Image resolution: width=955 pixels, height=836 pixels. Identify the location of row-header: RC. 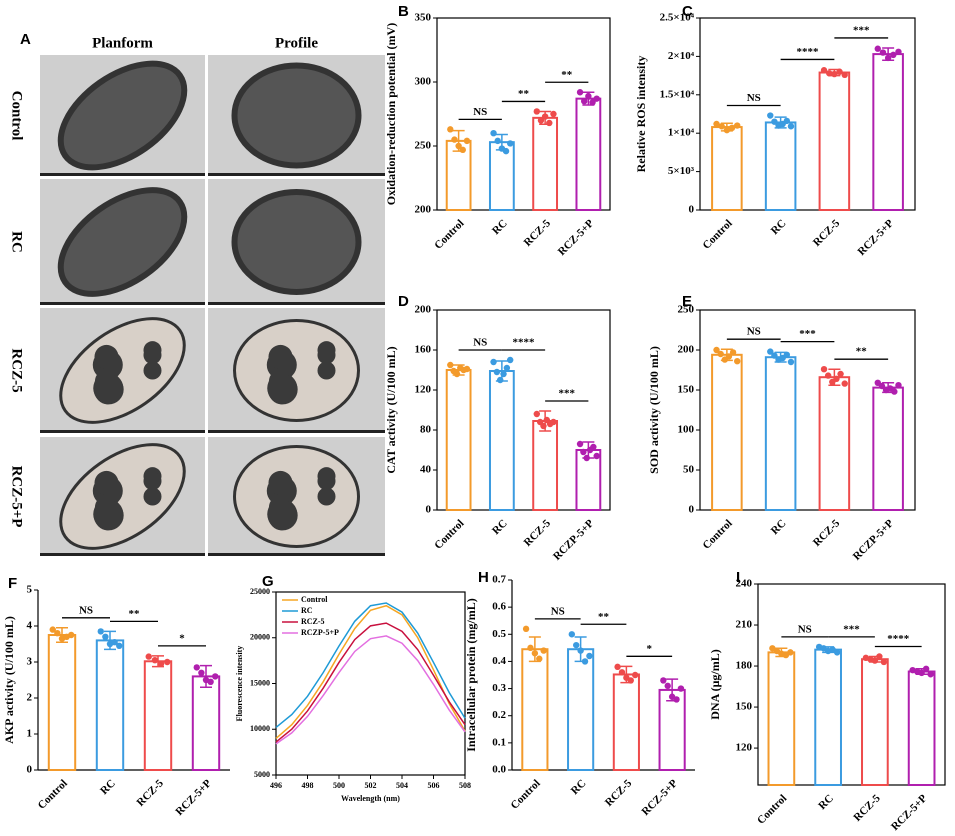
(17, 242).